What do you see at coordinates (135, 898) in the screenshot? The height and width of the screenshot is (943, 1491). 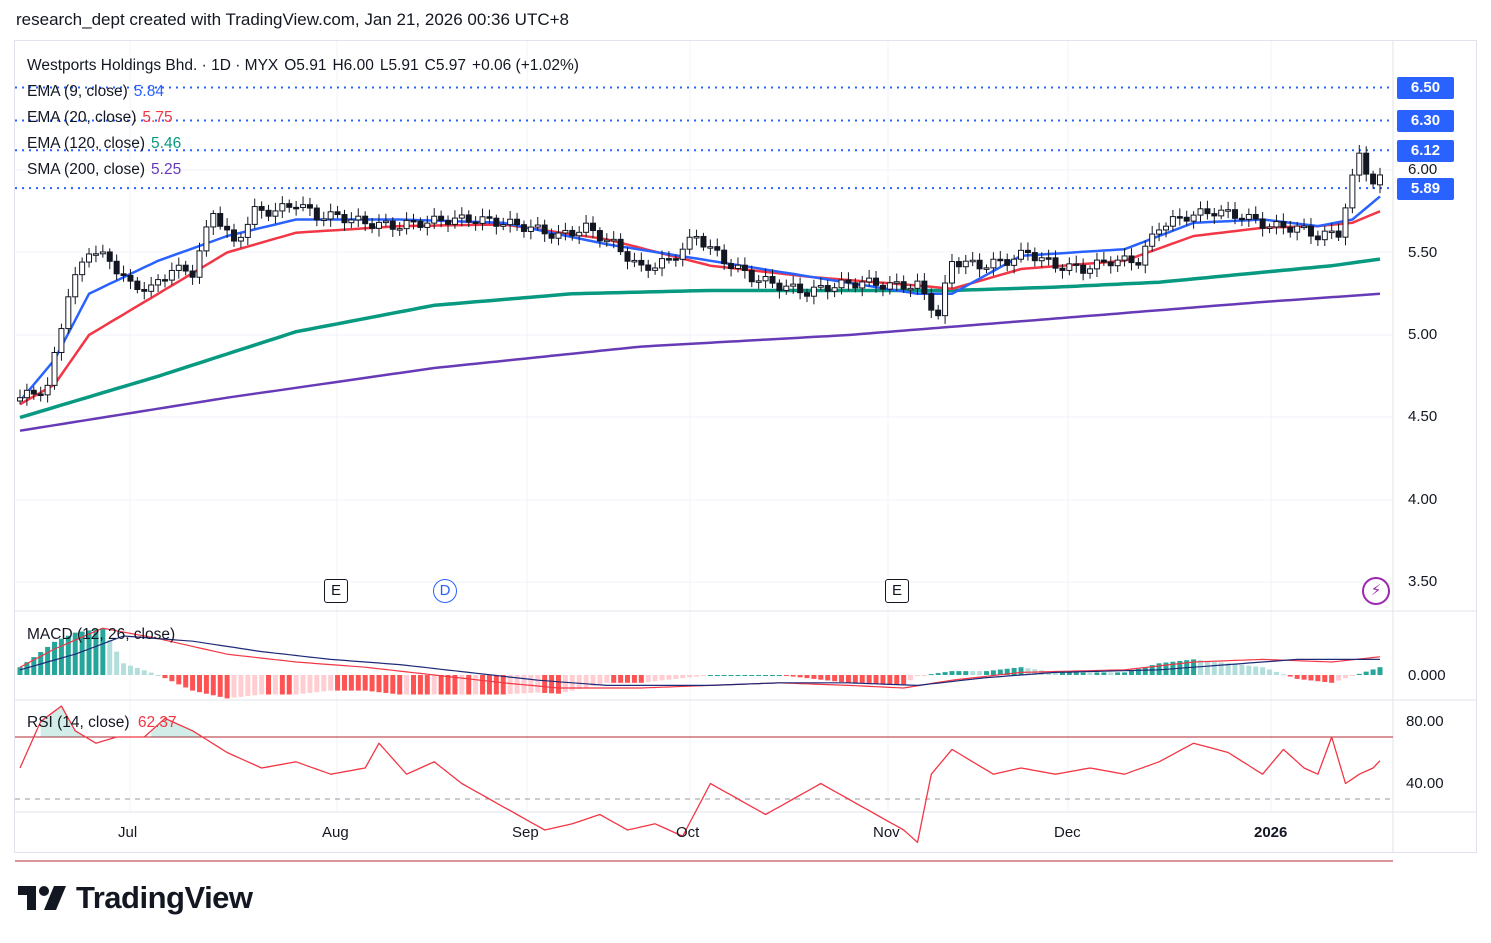 I see `tradingview-logo: TradingView` at bounding box center [135, 898].